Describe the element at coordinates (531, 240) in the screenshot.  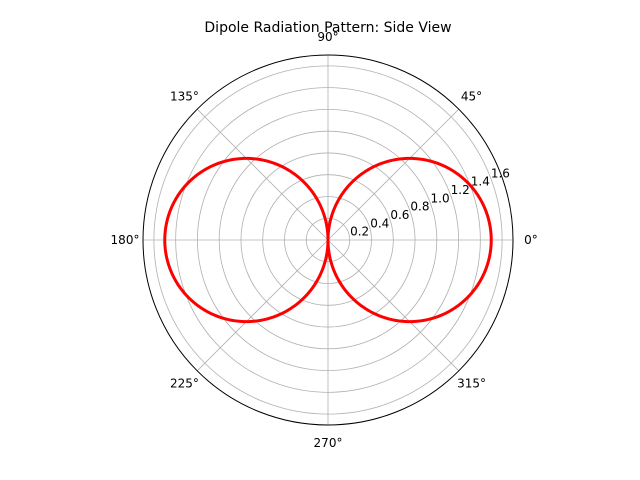
I see `angle-tick-label-0: 0°` at that location.